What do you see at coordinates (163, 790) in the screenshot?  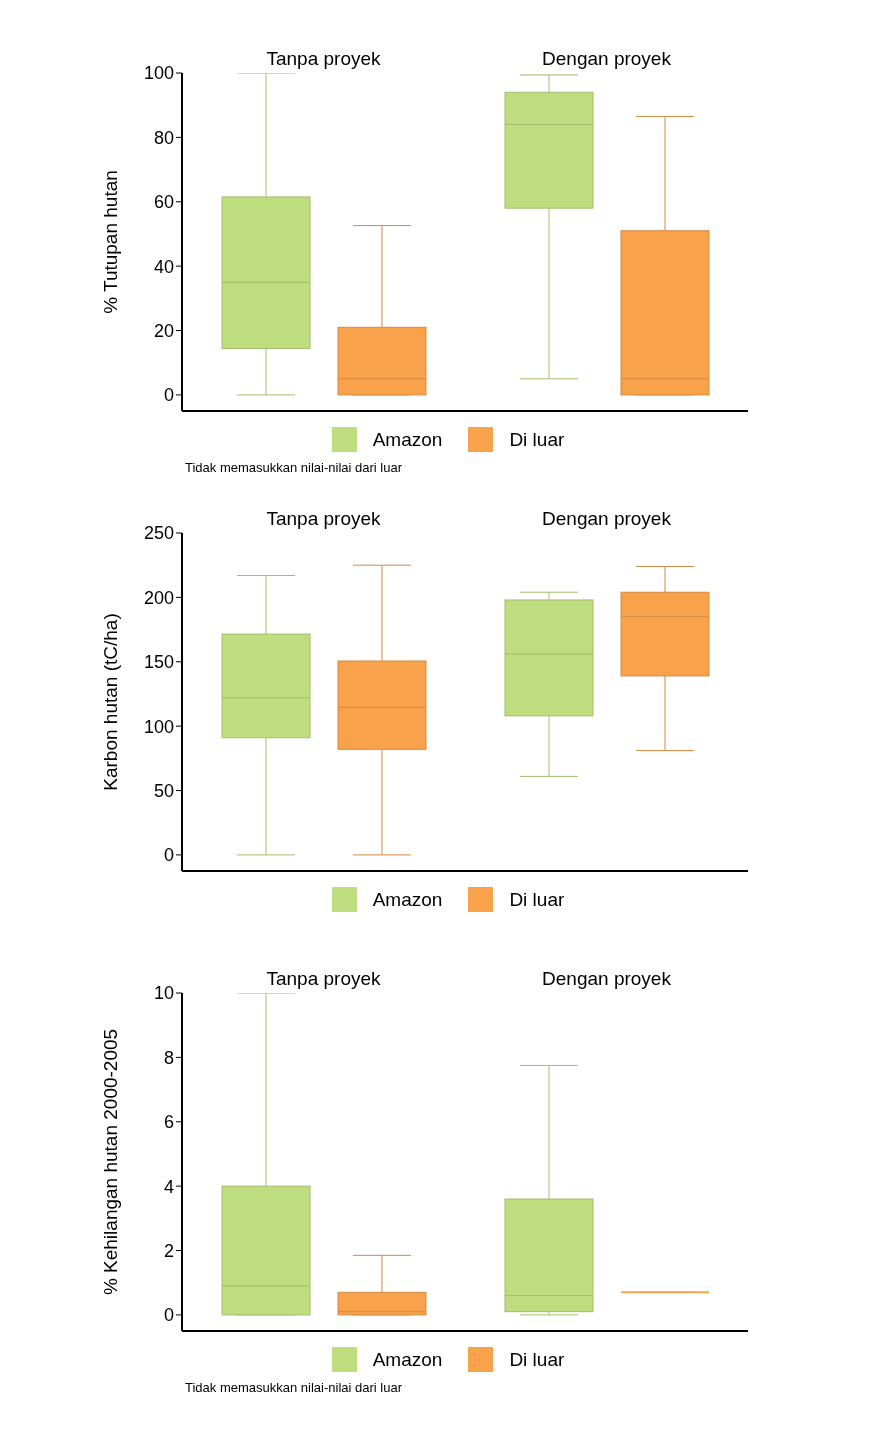 I see `y-tick-label: 50` at bounding box center [163, 790].